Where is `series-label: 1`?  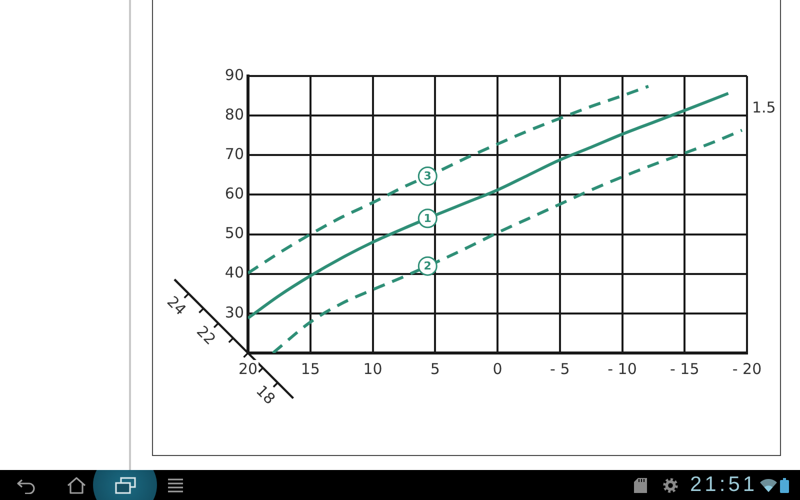
series-label: 1 is located at coordinates (428, 218).